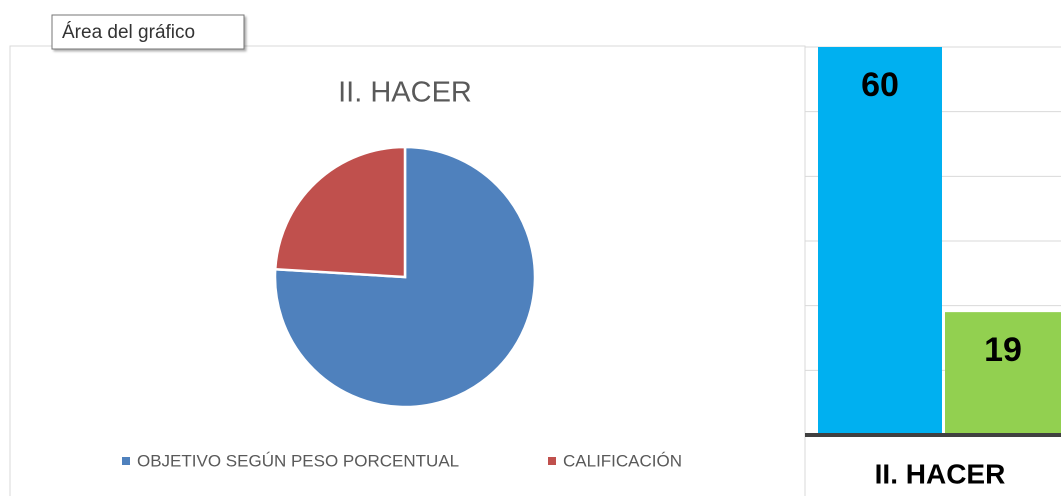  I want to click on tooltip-box, so click(148, 32).